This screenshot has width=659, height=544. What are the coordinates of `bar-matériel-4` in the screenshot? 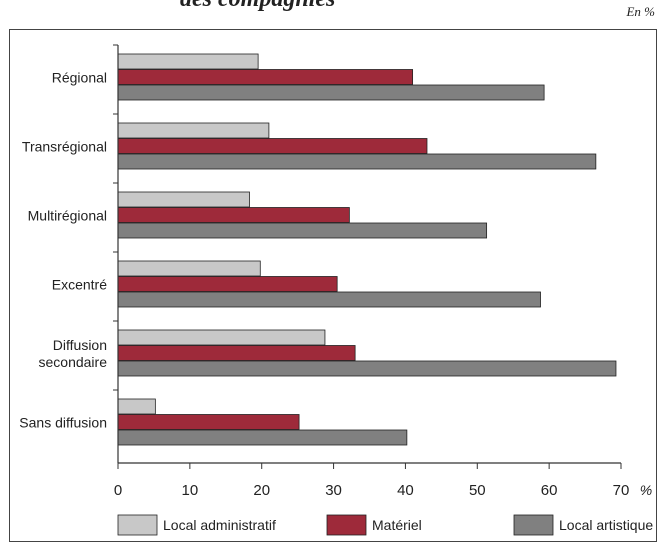 It's located at (236, 353).